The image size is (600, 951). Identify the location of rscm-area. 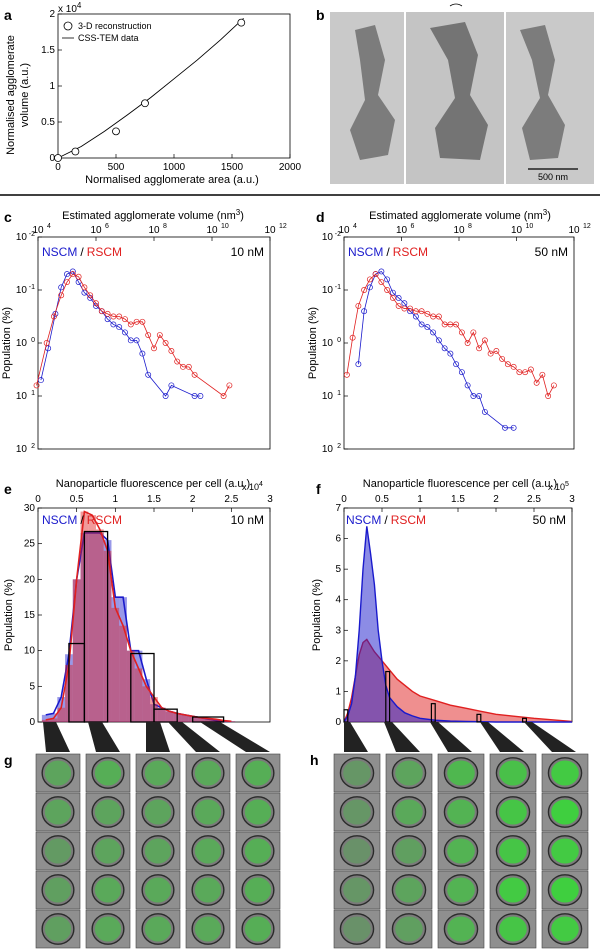
(458, 680).